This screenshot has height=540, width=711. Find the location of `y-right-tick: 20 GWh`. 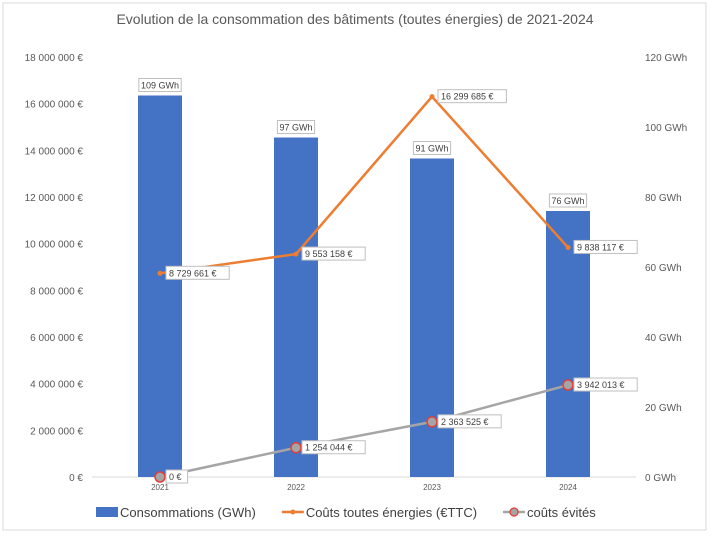

y-right-tick: 20 GWh is located at coordinates (663, 408).